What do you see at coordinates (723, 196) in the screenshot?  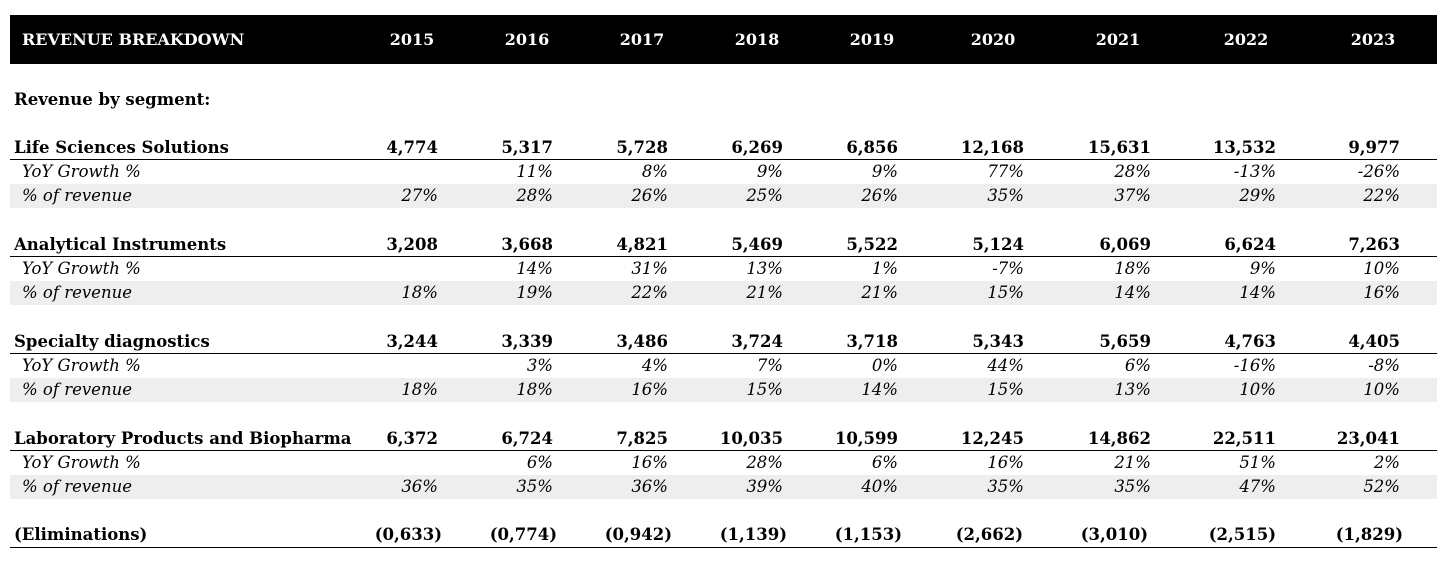 I see `revenue-share-row: % of revenue 27% 28% 26% 25% 26% 35% 37% 29% 22%` at bounding box center [723, 196].